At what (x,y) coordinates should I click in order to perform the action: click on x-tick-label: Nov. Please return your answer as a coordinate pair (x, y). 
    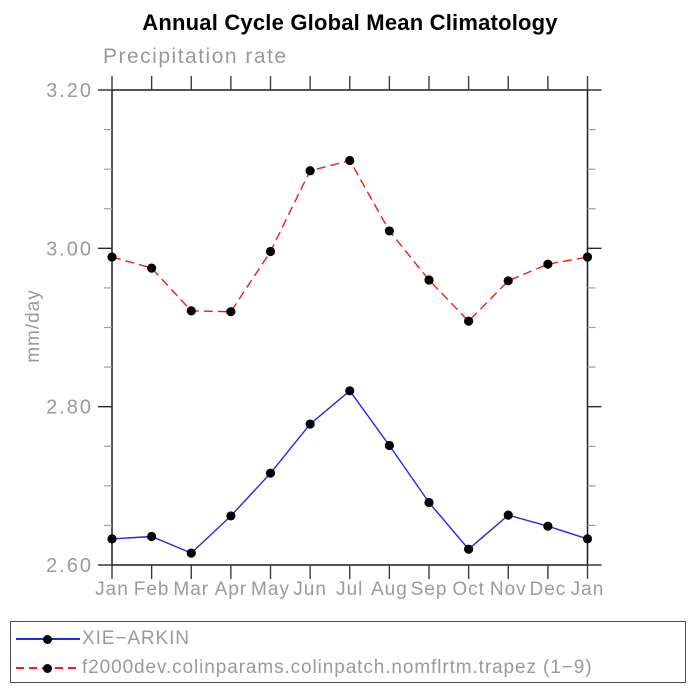
    Looking at the image, I should click on (508, 589).